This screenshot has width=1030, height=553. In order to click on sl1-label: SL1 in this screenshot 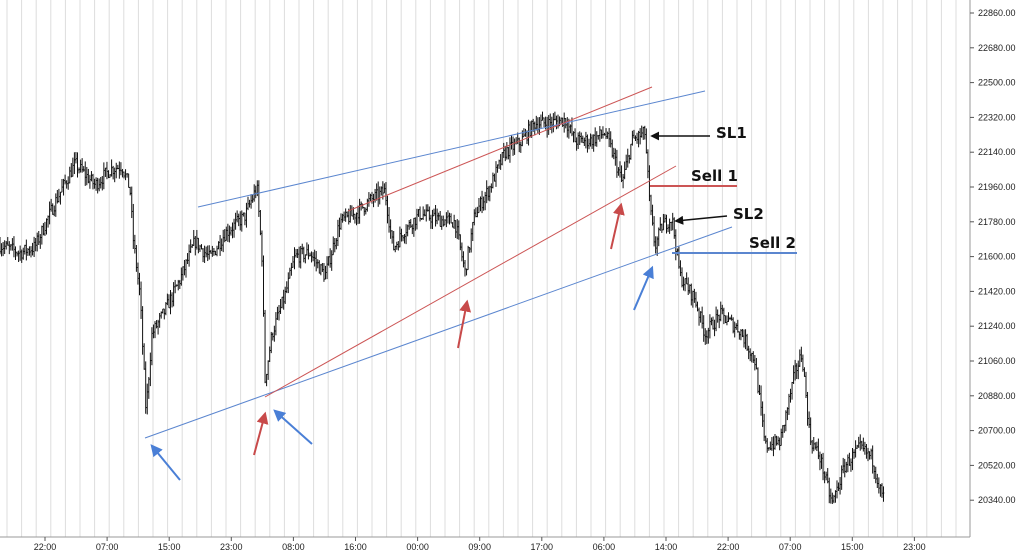, I will do `click(731, 133)`.